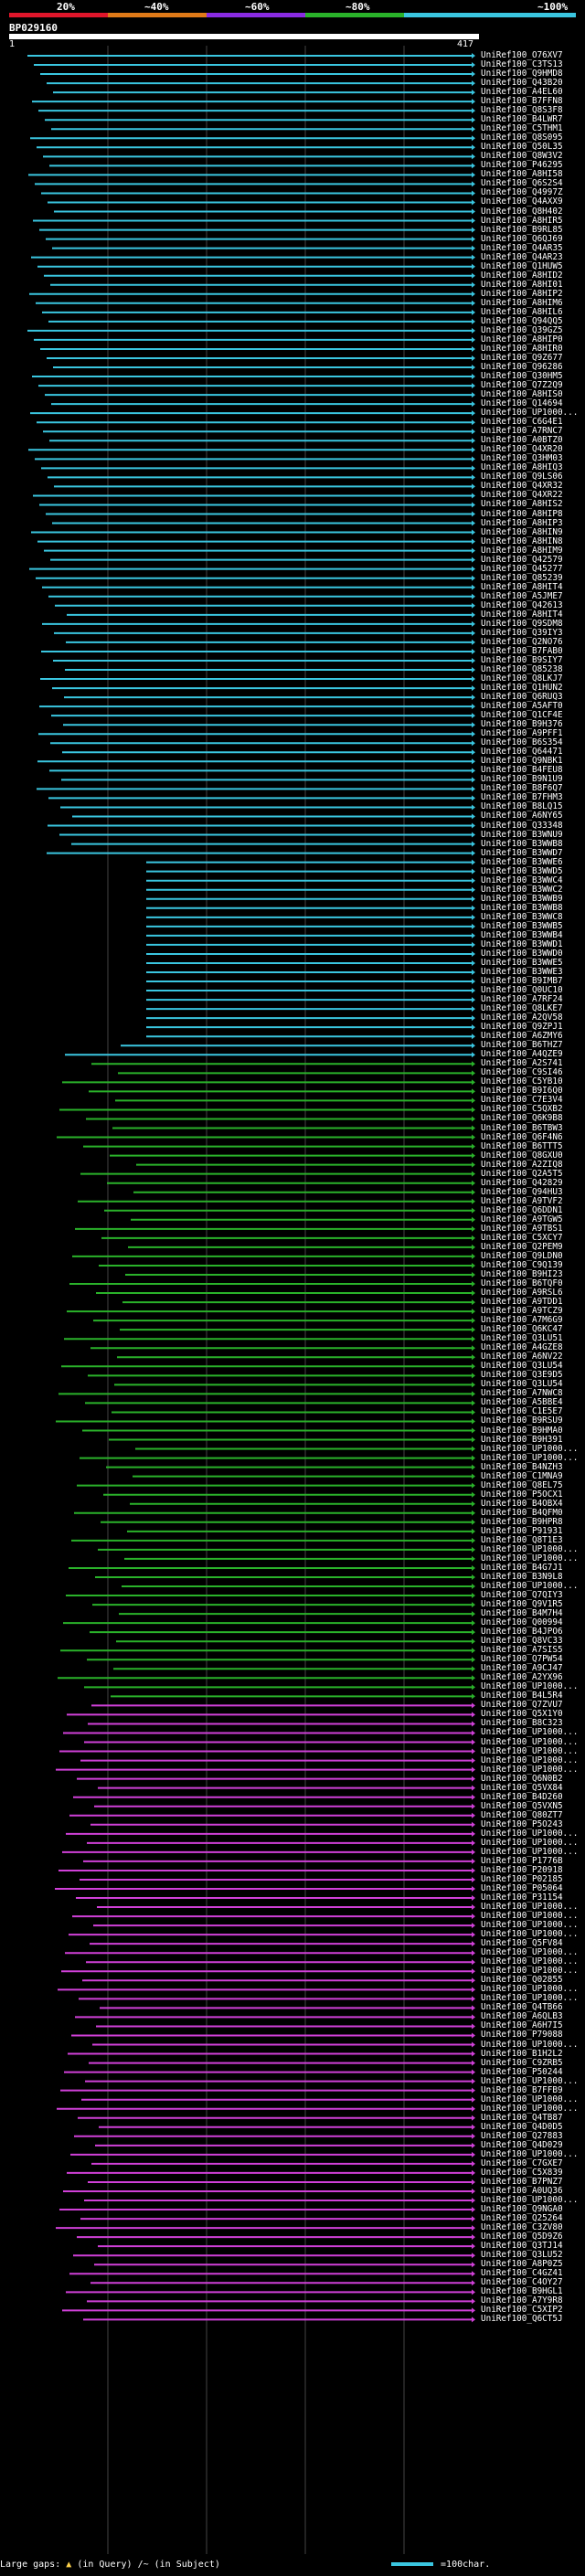 The image size is (585, 2576). What do you see at coordinates (522, 1796) in the screenshot?
I see `hit-label: UniRef100_B4D260` at bounding box center [522, 1796].